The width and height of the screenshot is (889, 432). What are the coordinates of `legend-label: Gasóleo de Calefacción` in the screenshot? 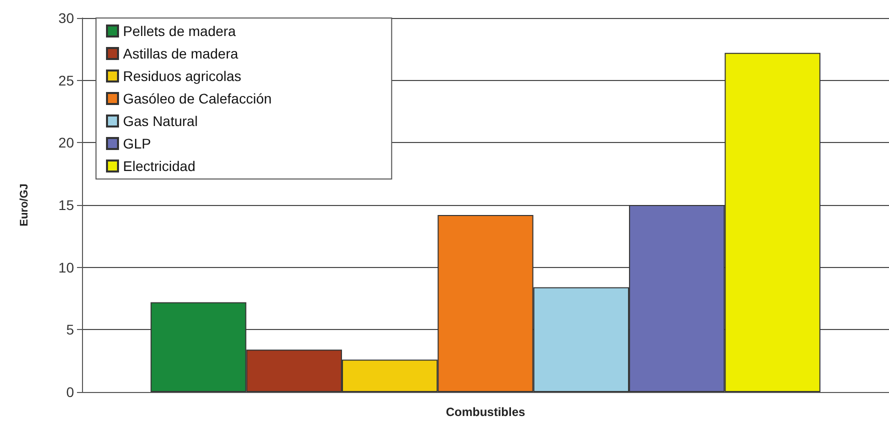 It's located at (197, 98).